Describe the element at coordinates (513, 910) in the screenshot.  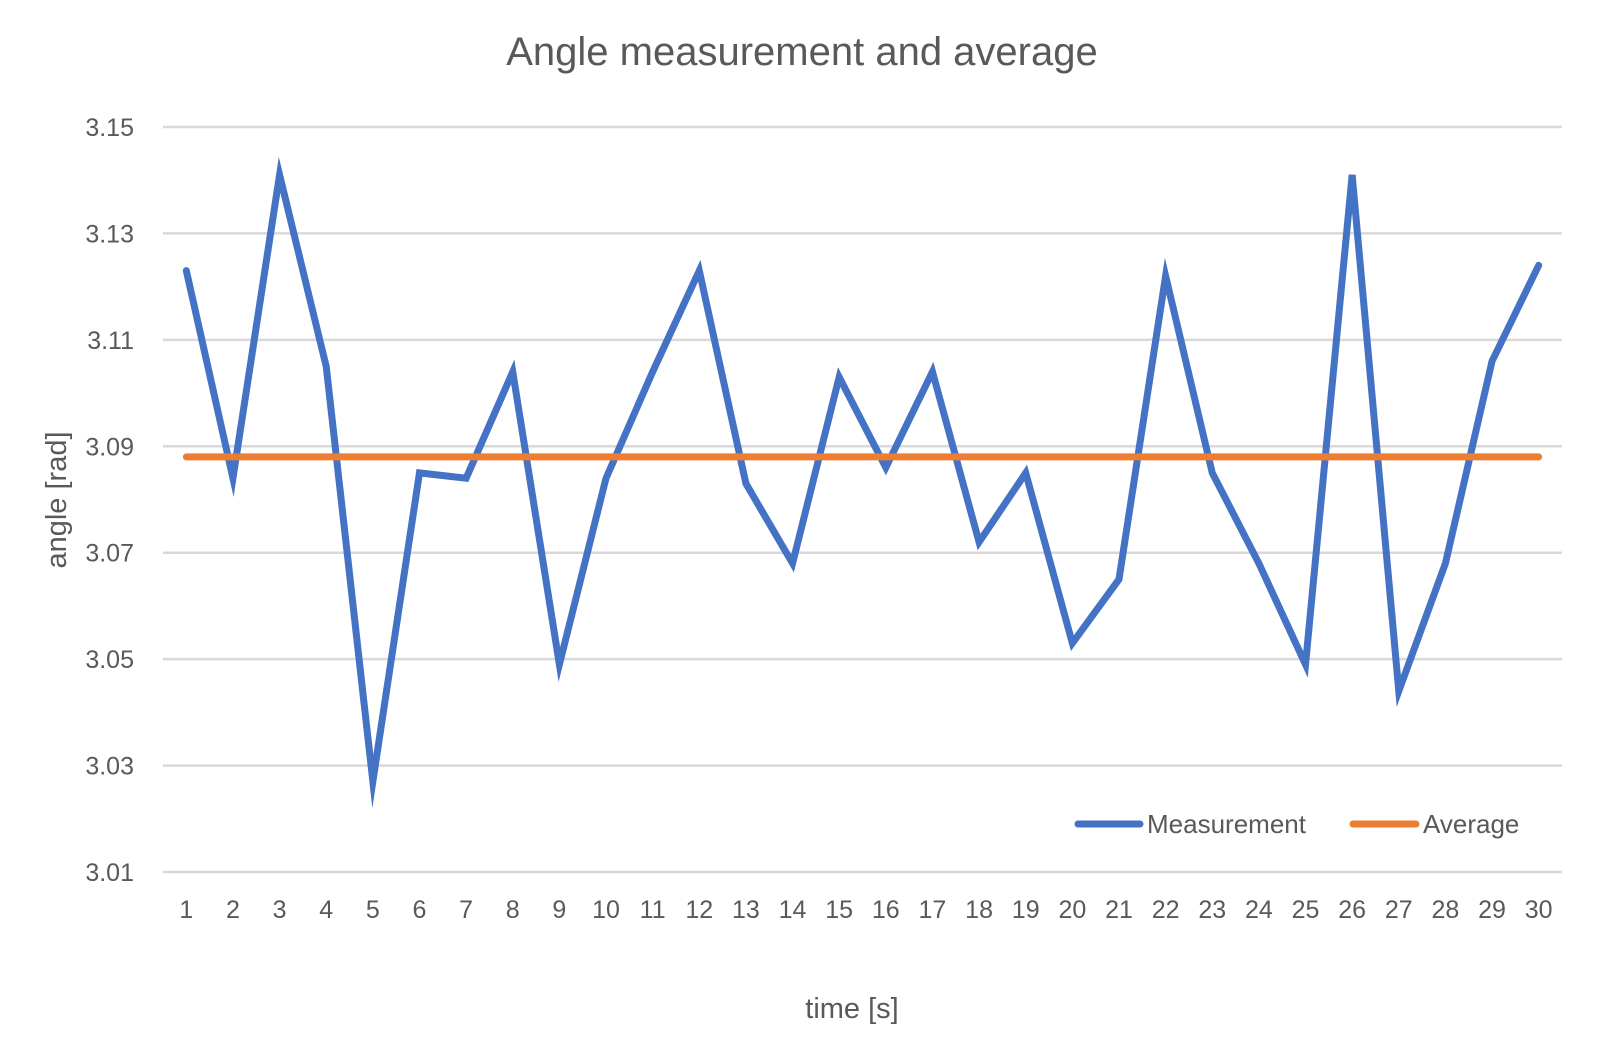
I see `x-tick-label: 8` at that location.